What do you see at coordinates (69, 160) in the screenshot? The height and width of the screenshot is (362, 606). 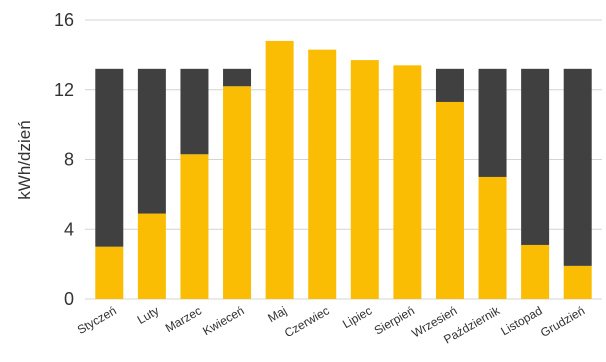 I see `y-tick-label: 8` at bounding box center [69, 160].